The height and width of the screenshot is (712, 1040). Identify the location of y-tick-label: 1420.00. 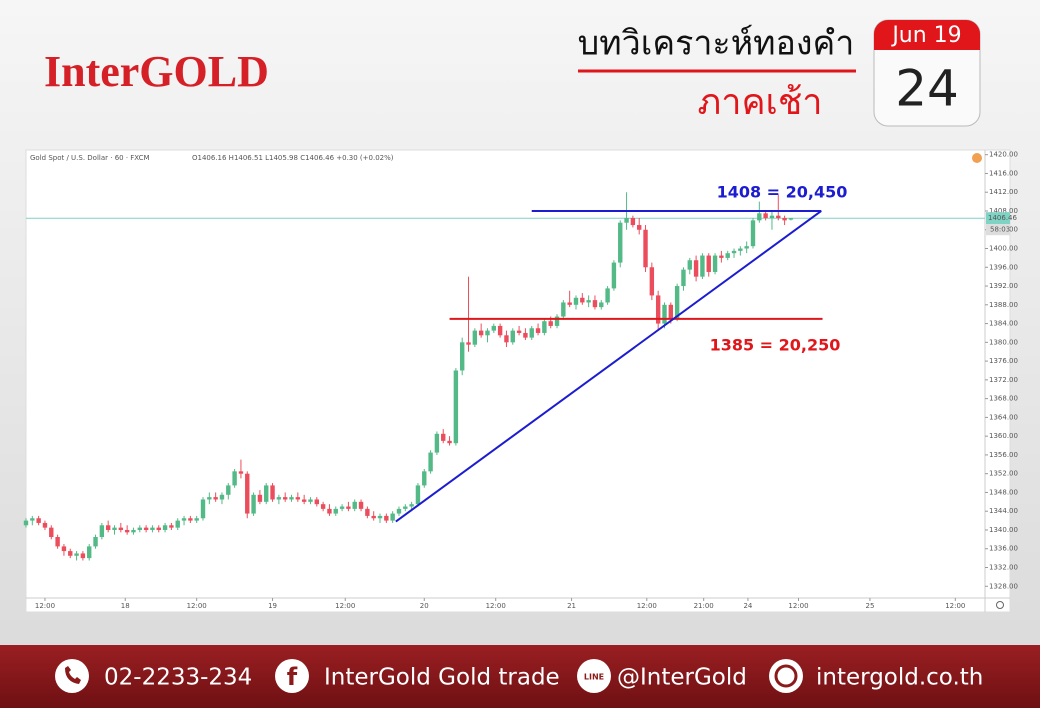
(1003, 155).